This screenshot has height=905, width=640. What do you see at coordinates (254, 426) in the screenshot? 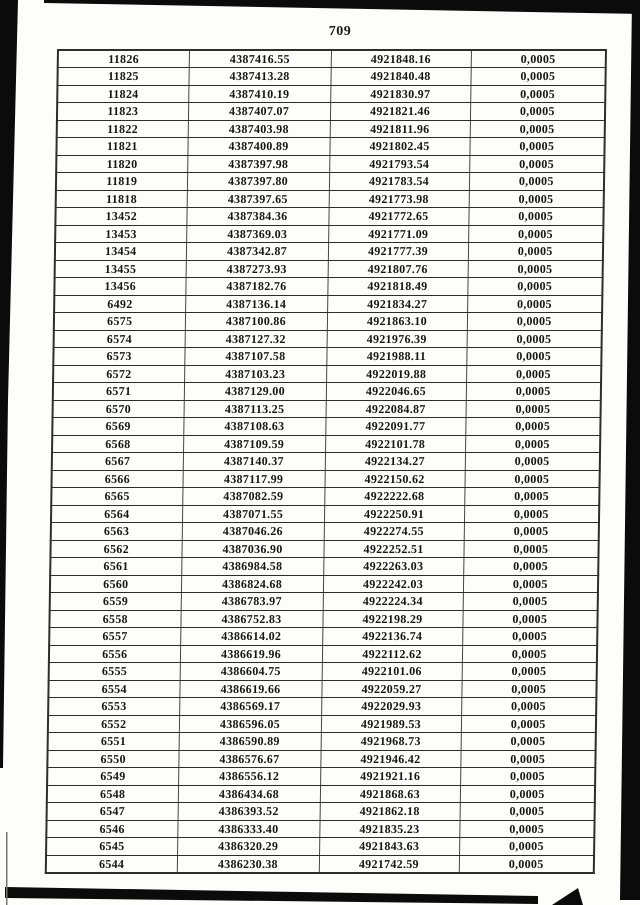
I see `x-coordinate-cell: 4387108.63` at bounding box center [254, 426].